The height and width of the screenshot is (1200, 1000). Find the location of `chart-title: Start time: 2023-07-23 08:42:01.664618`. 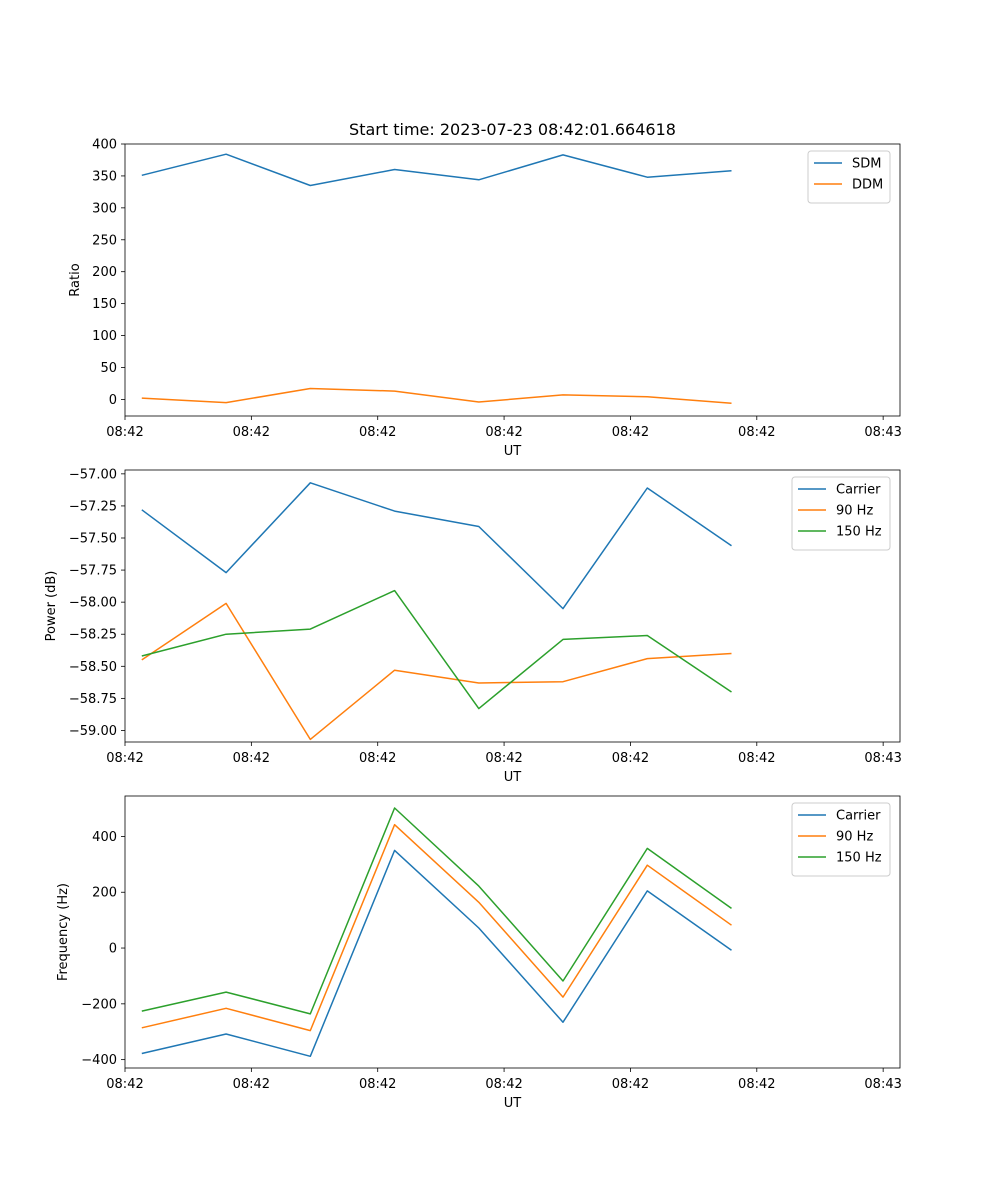

chart-title: Start time: 2023-07-23 08:42:01.664618 is located at coordinates (512, 129).